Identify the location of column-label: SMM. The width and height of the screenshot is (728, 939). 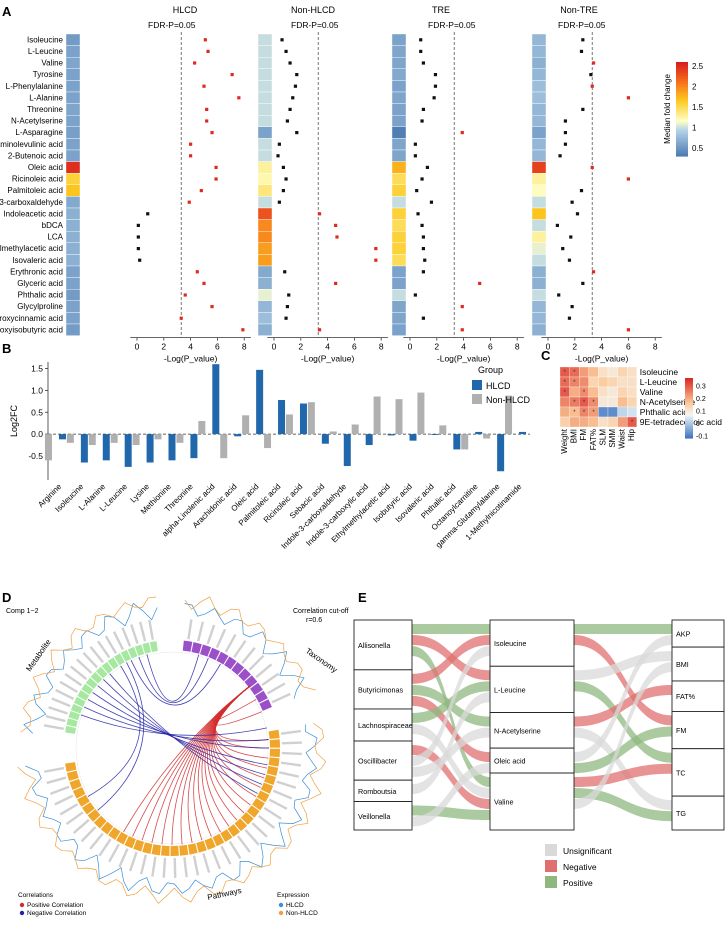
(612, 438).